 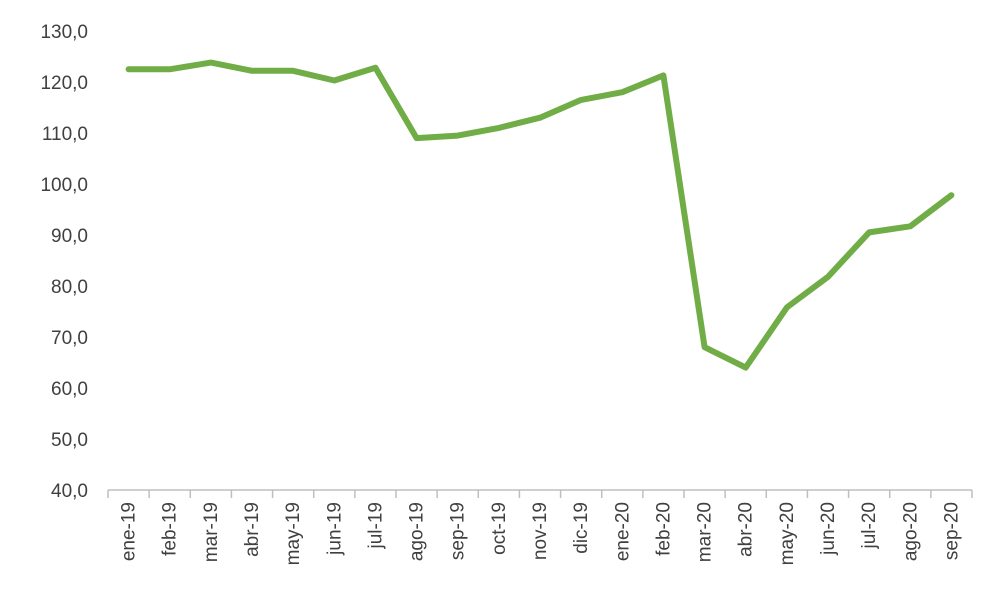 I want to click on x-tick-label: ene-20, so click(x=622, y=531).